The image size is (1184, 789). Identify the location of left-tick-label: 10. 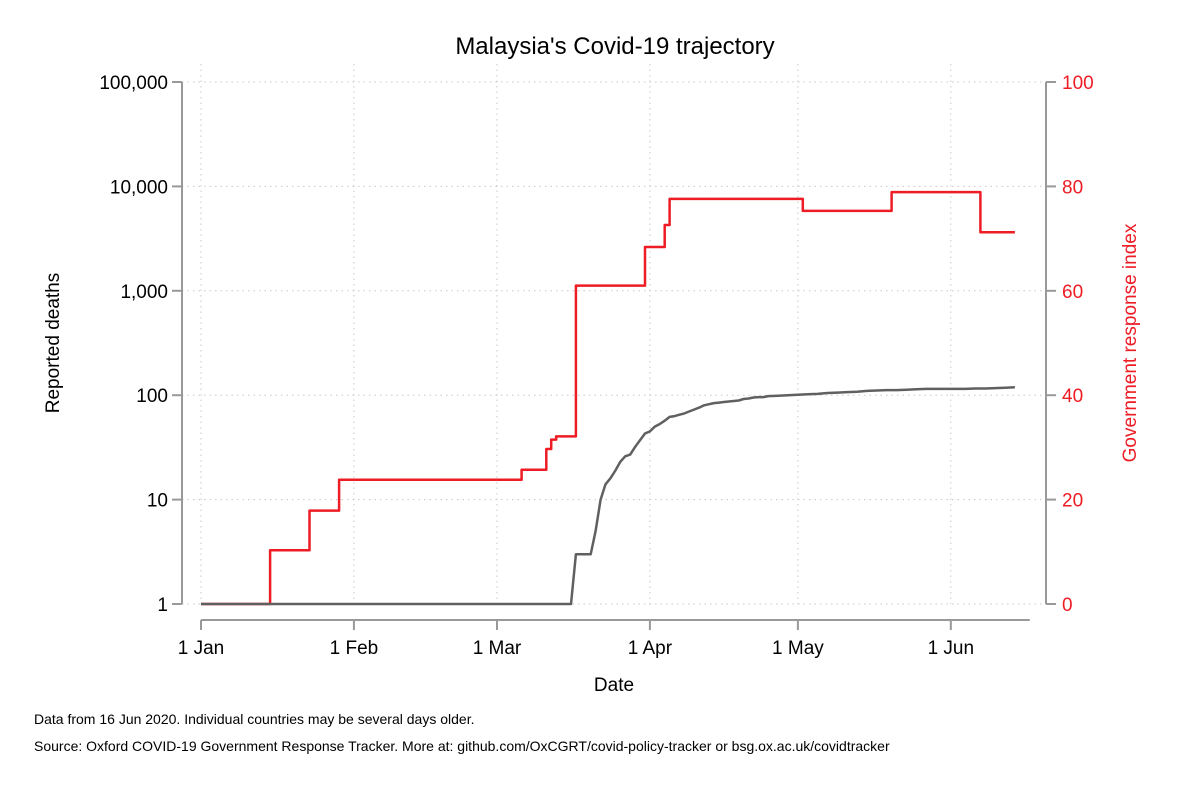
(157, 501).